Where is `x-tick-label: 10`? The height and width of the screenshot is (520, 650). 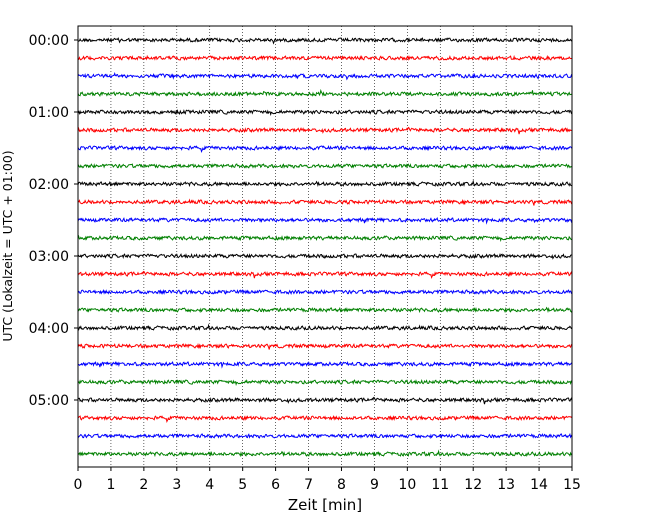 x-tick-label: 10 is located at coordinates (407, 485).